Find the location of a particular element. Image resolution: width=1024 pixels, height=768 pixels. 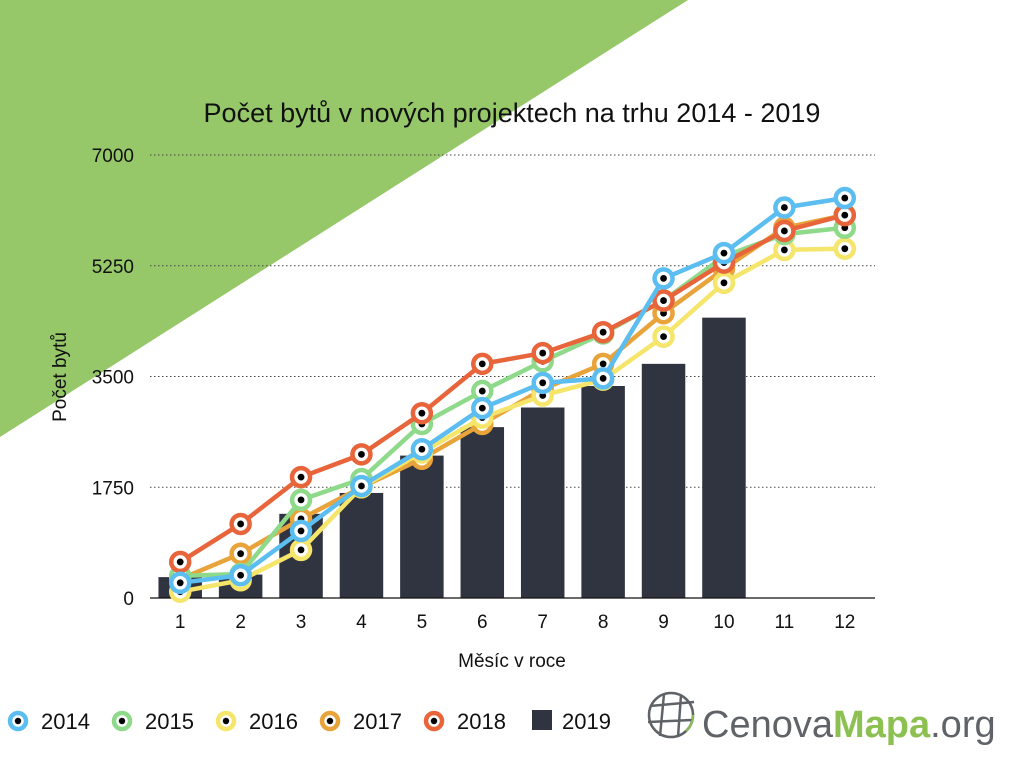

cenovamapa-logo: CenovaMapa.org is located at coordinates (821, 718).